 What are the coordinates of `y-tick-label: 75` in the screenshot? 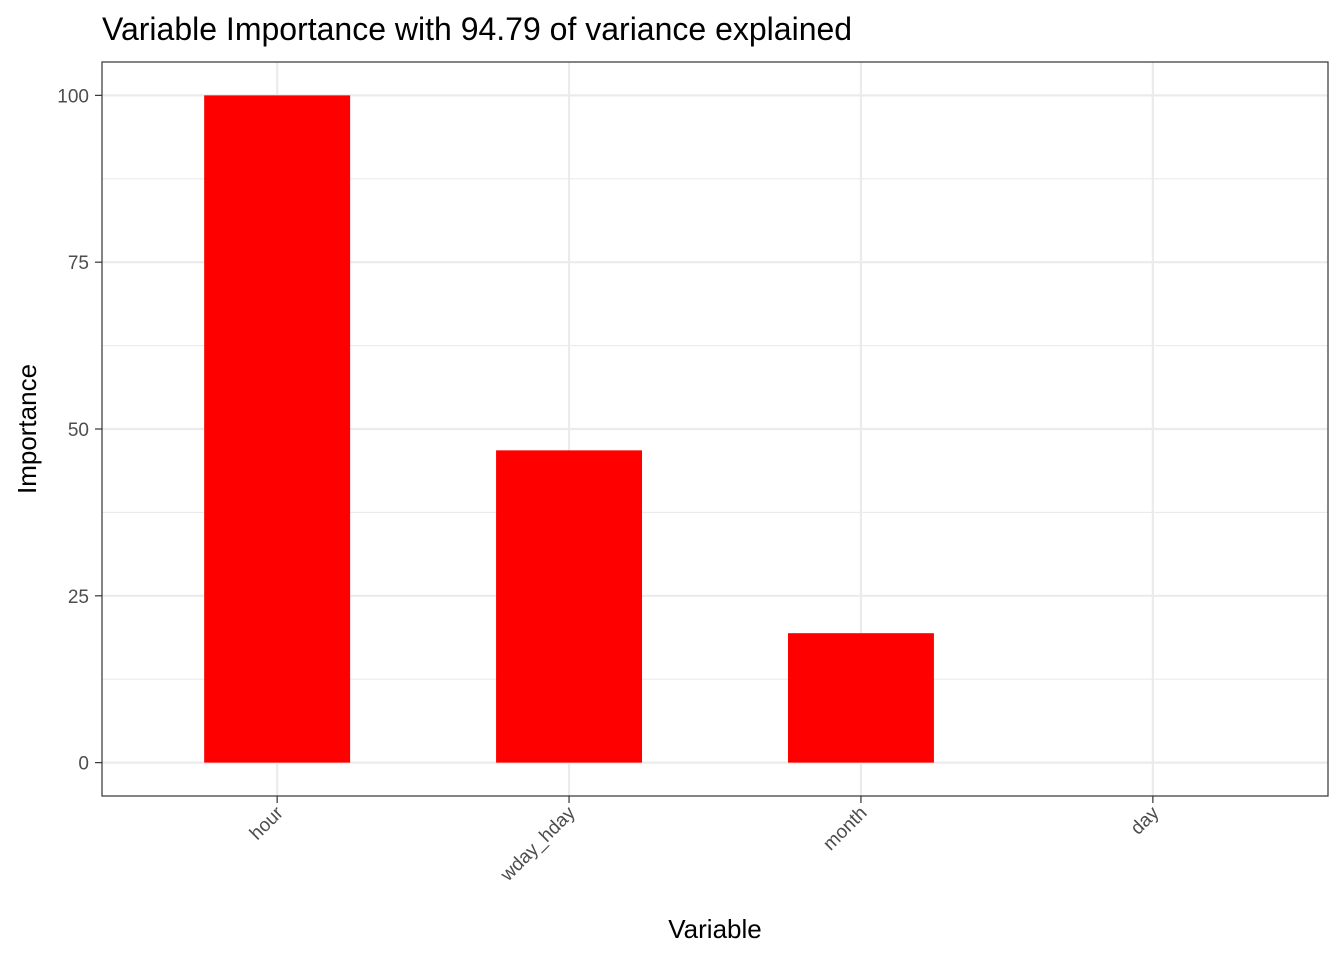 It's located at (78, 263).